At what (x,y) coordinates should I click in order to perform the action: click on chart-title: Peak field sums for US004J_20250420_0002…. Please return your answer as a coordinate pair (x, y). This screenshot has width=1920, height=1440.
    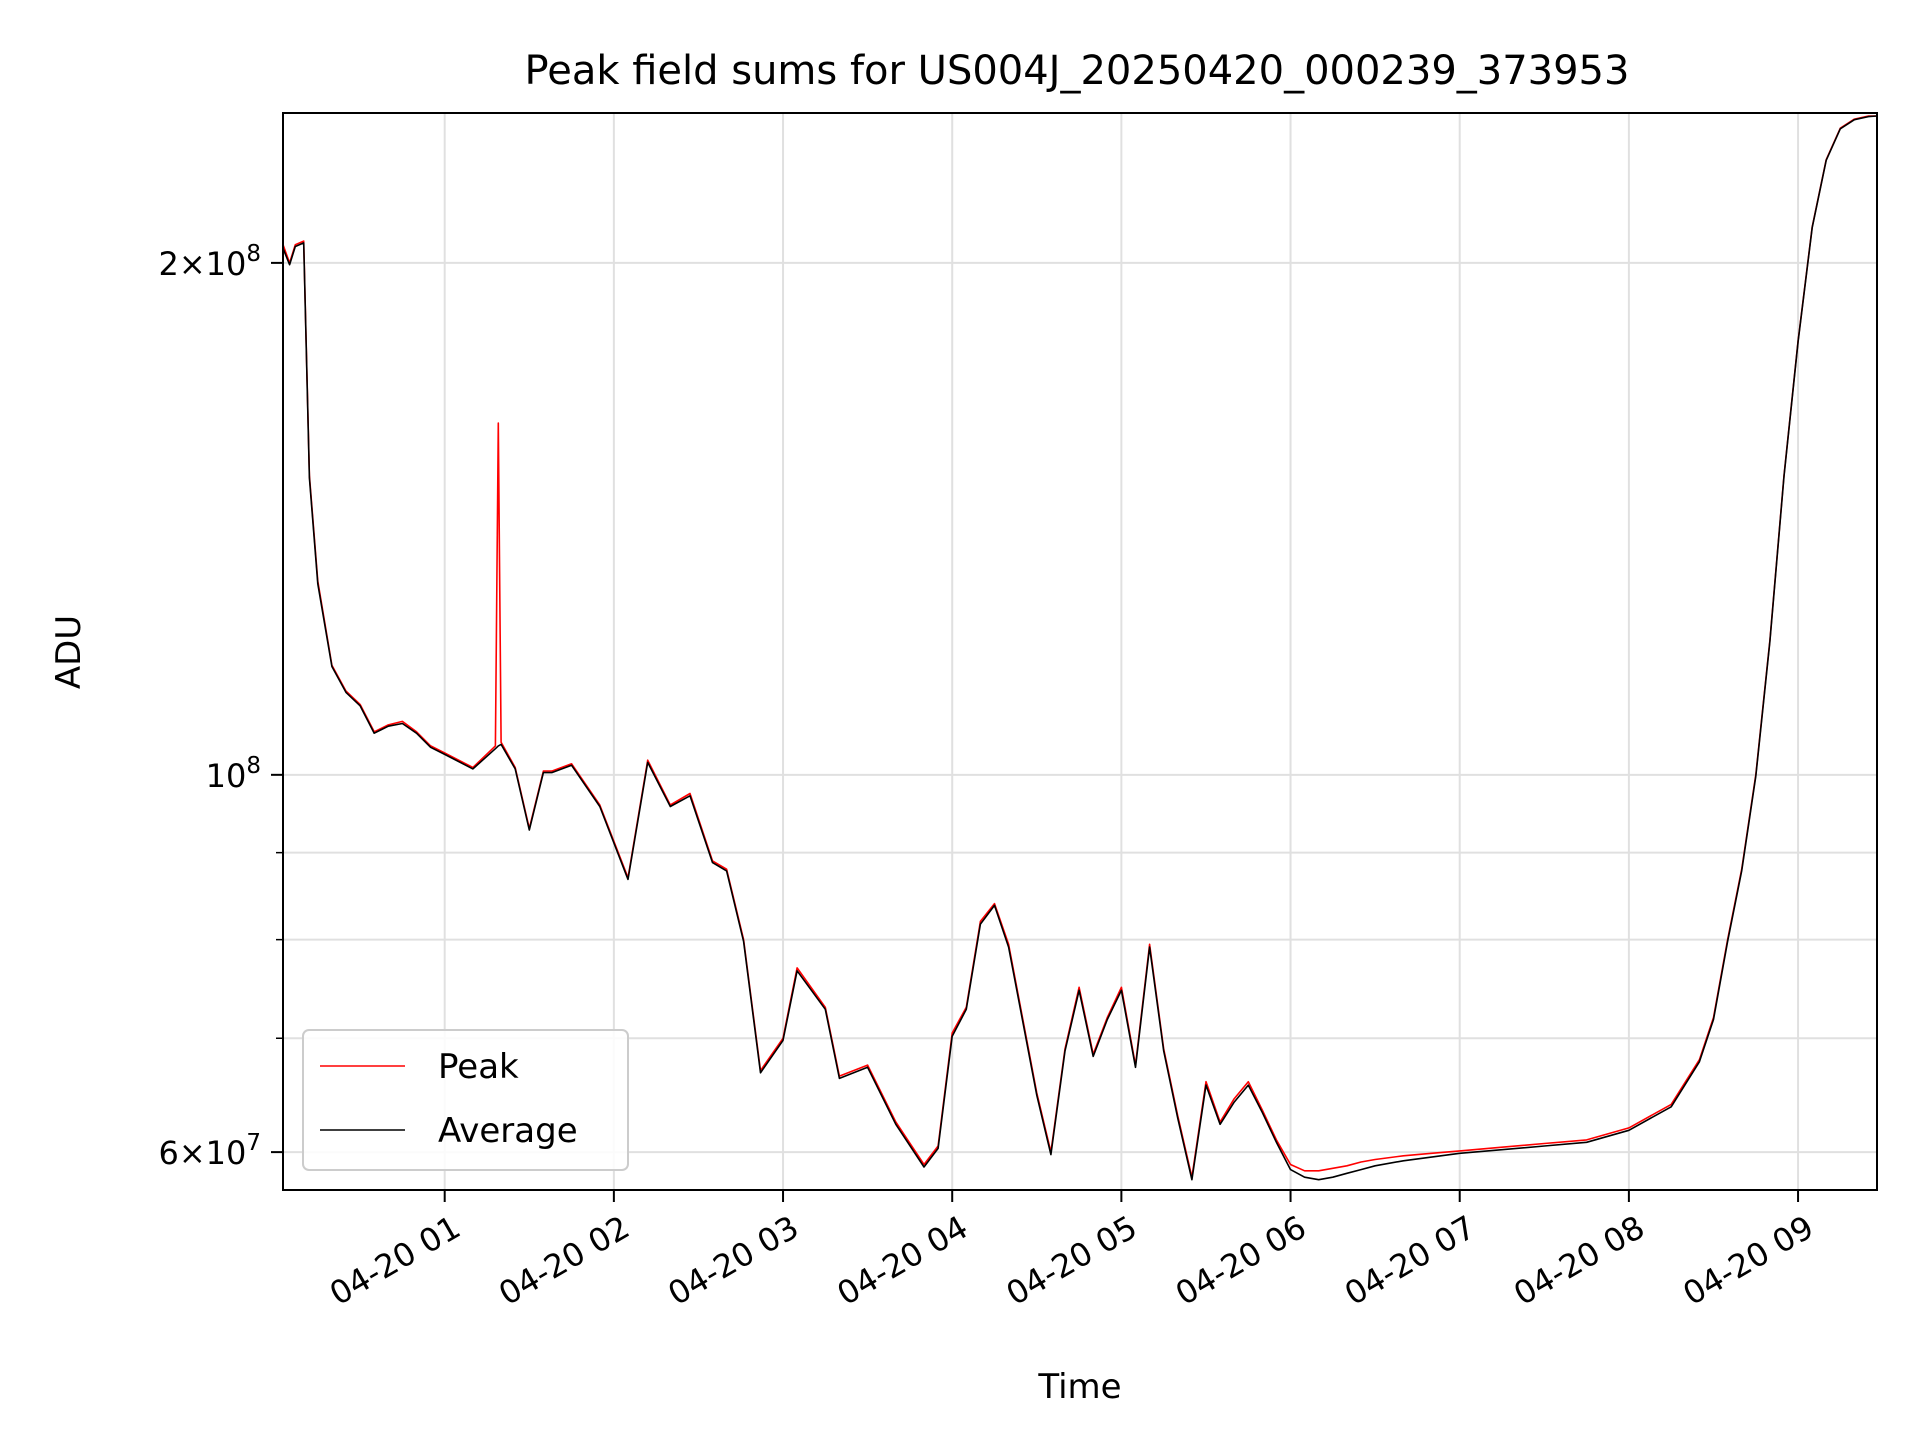
    Looking at the image, I should click on (1077, 71).